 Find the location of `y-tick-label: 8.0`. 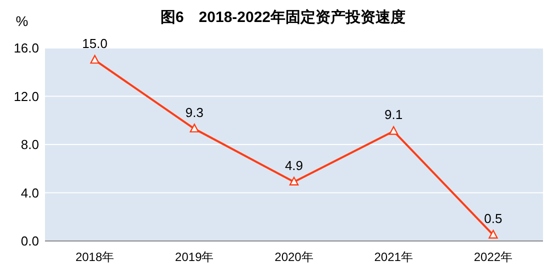

y-tick-label: 8.0 is located at coordinates (29, 144).